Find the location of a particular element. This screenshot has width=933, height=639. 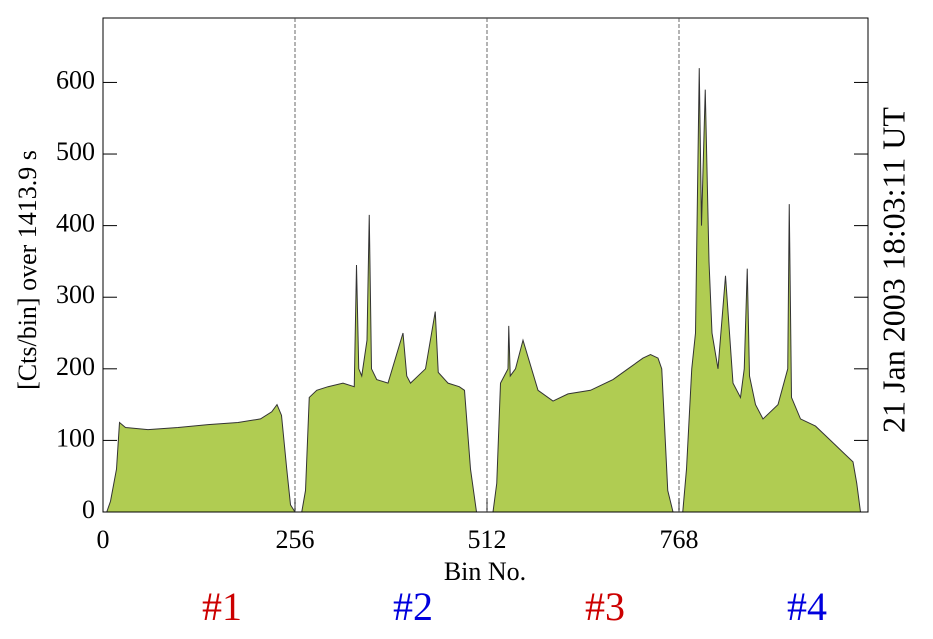

x-tick-label: 0 is located at coordinates (103, 539).